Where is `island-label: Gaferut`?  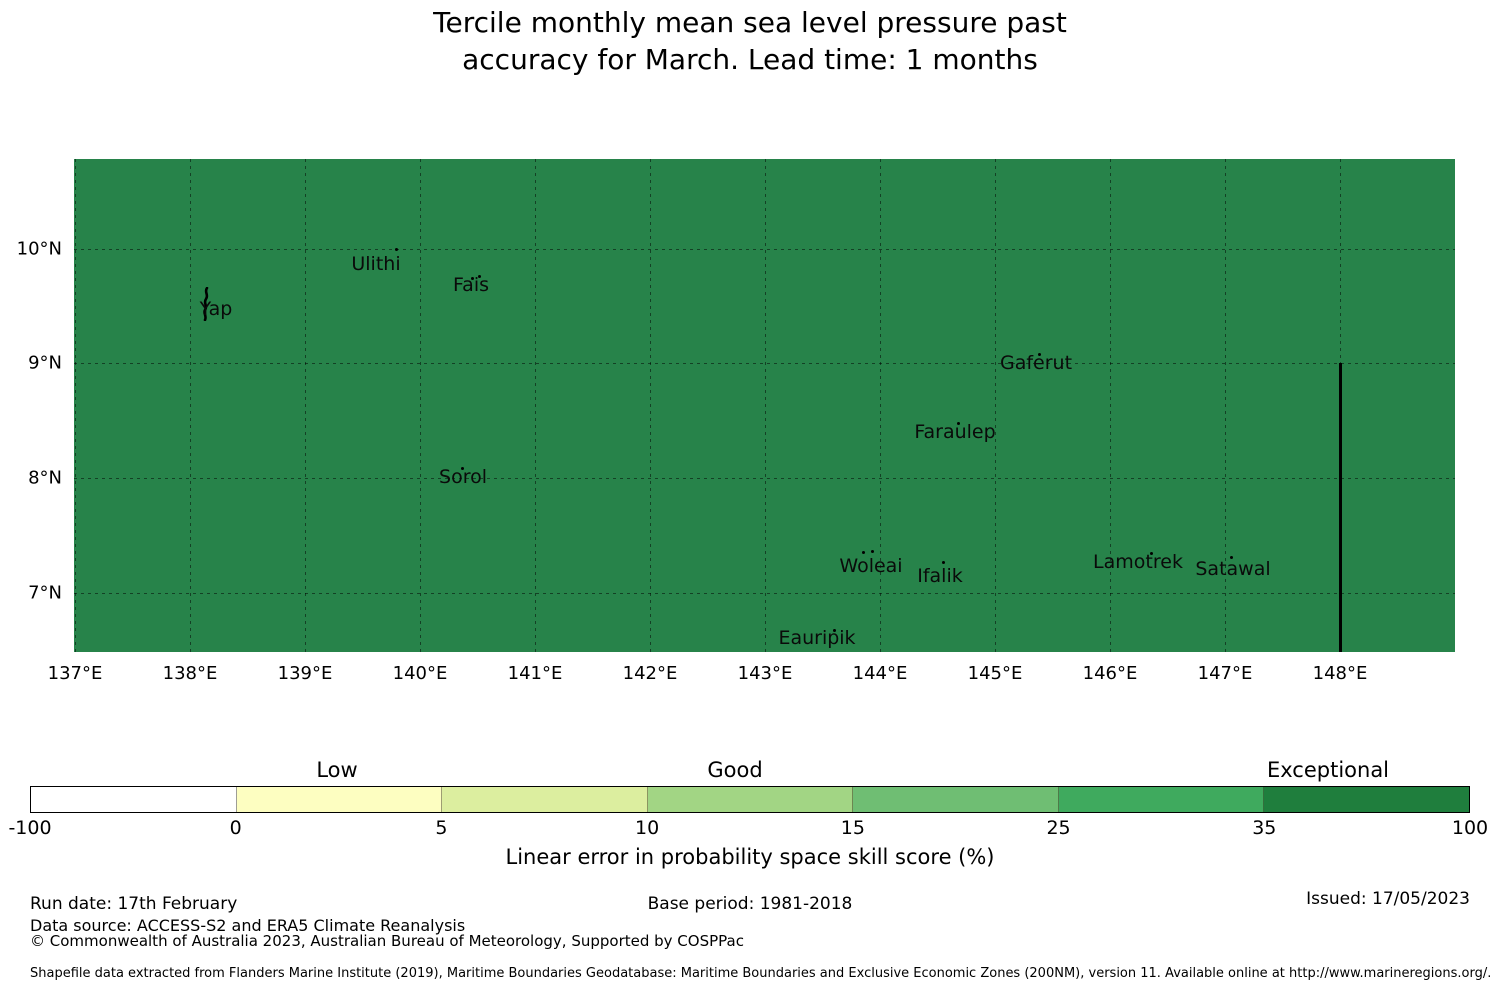
island-label: Gaferut is located at coordinates (1036, 363).